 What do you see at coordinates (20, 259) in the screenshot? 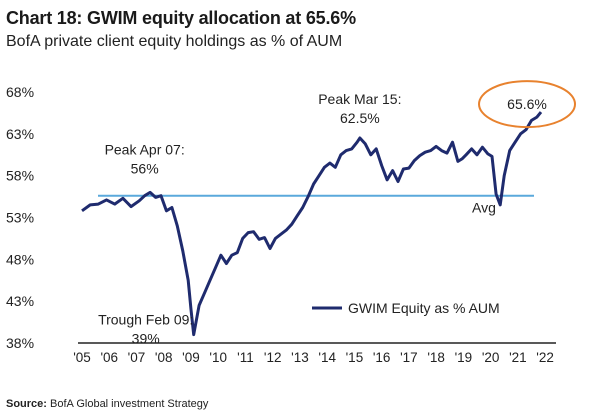
I see `y-tick-label: 48%` at bounding box center [20, 259].